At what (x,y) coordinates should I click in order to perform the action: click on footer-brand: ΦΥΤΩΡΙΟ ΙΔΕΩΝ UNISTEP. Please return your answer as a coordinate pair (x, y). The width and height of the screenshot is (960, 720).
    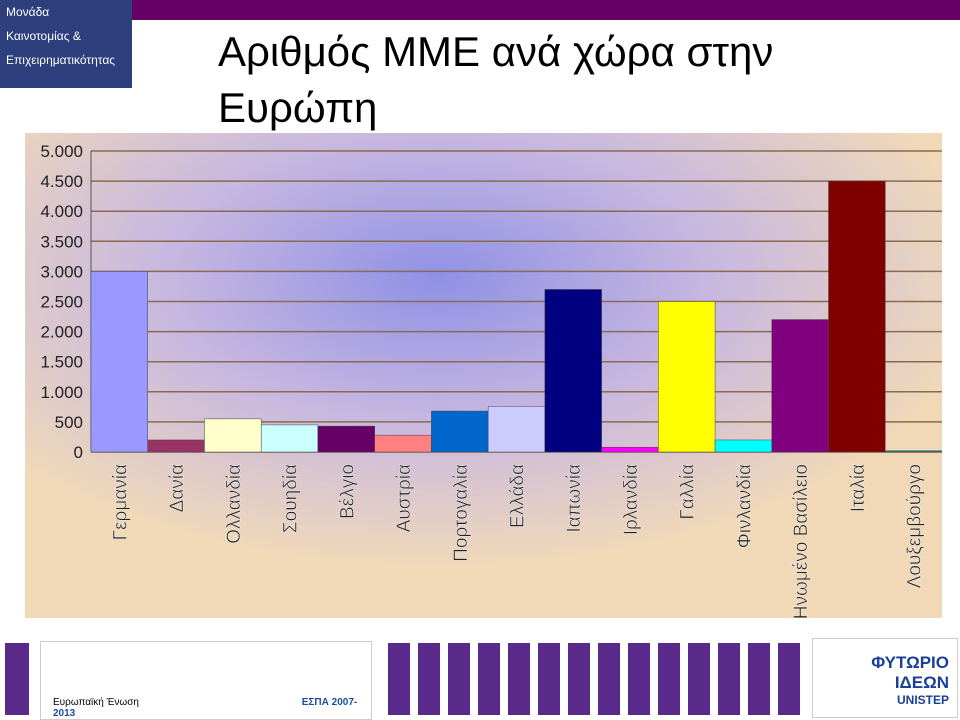
    Looking at the image, I should click on (885, 678).